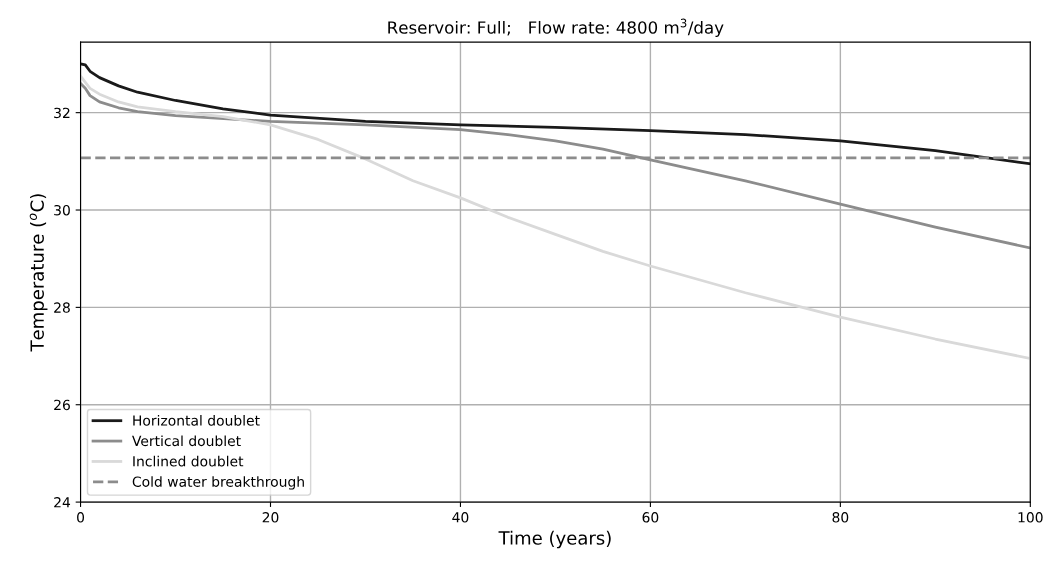  I want to click on x-tick-label: 0, so click(81, 517).